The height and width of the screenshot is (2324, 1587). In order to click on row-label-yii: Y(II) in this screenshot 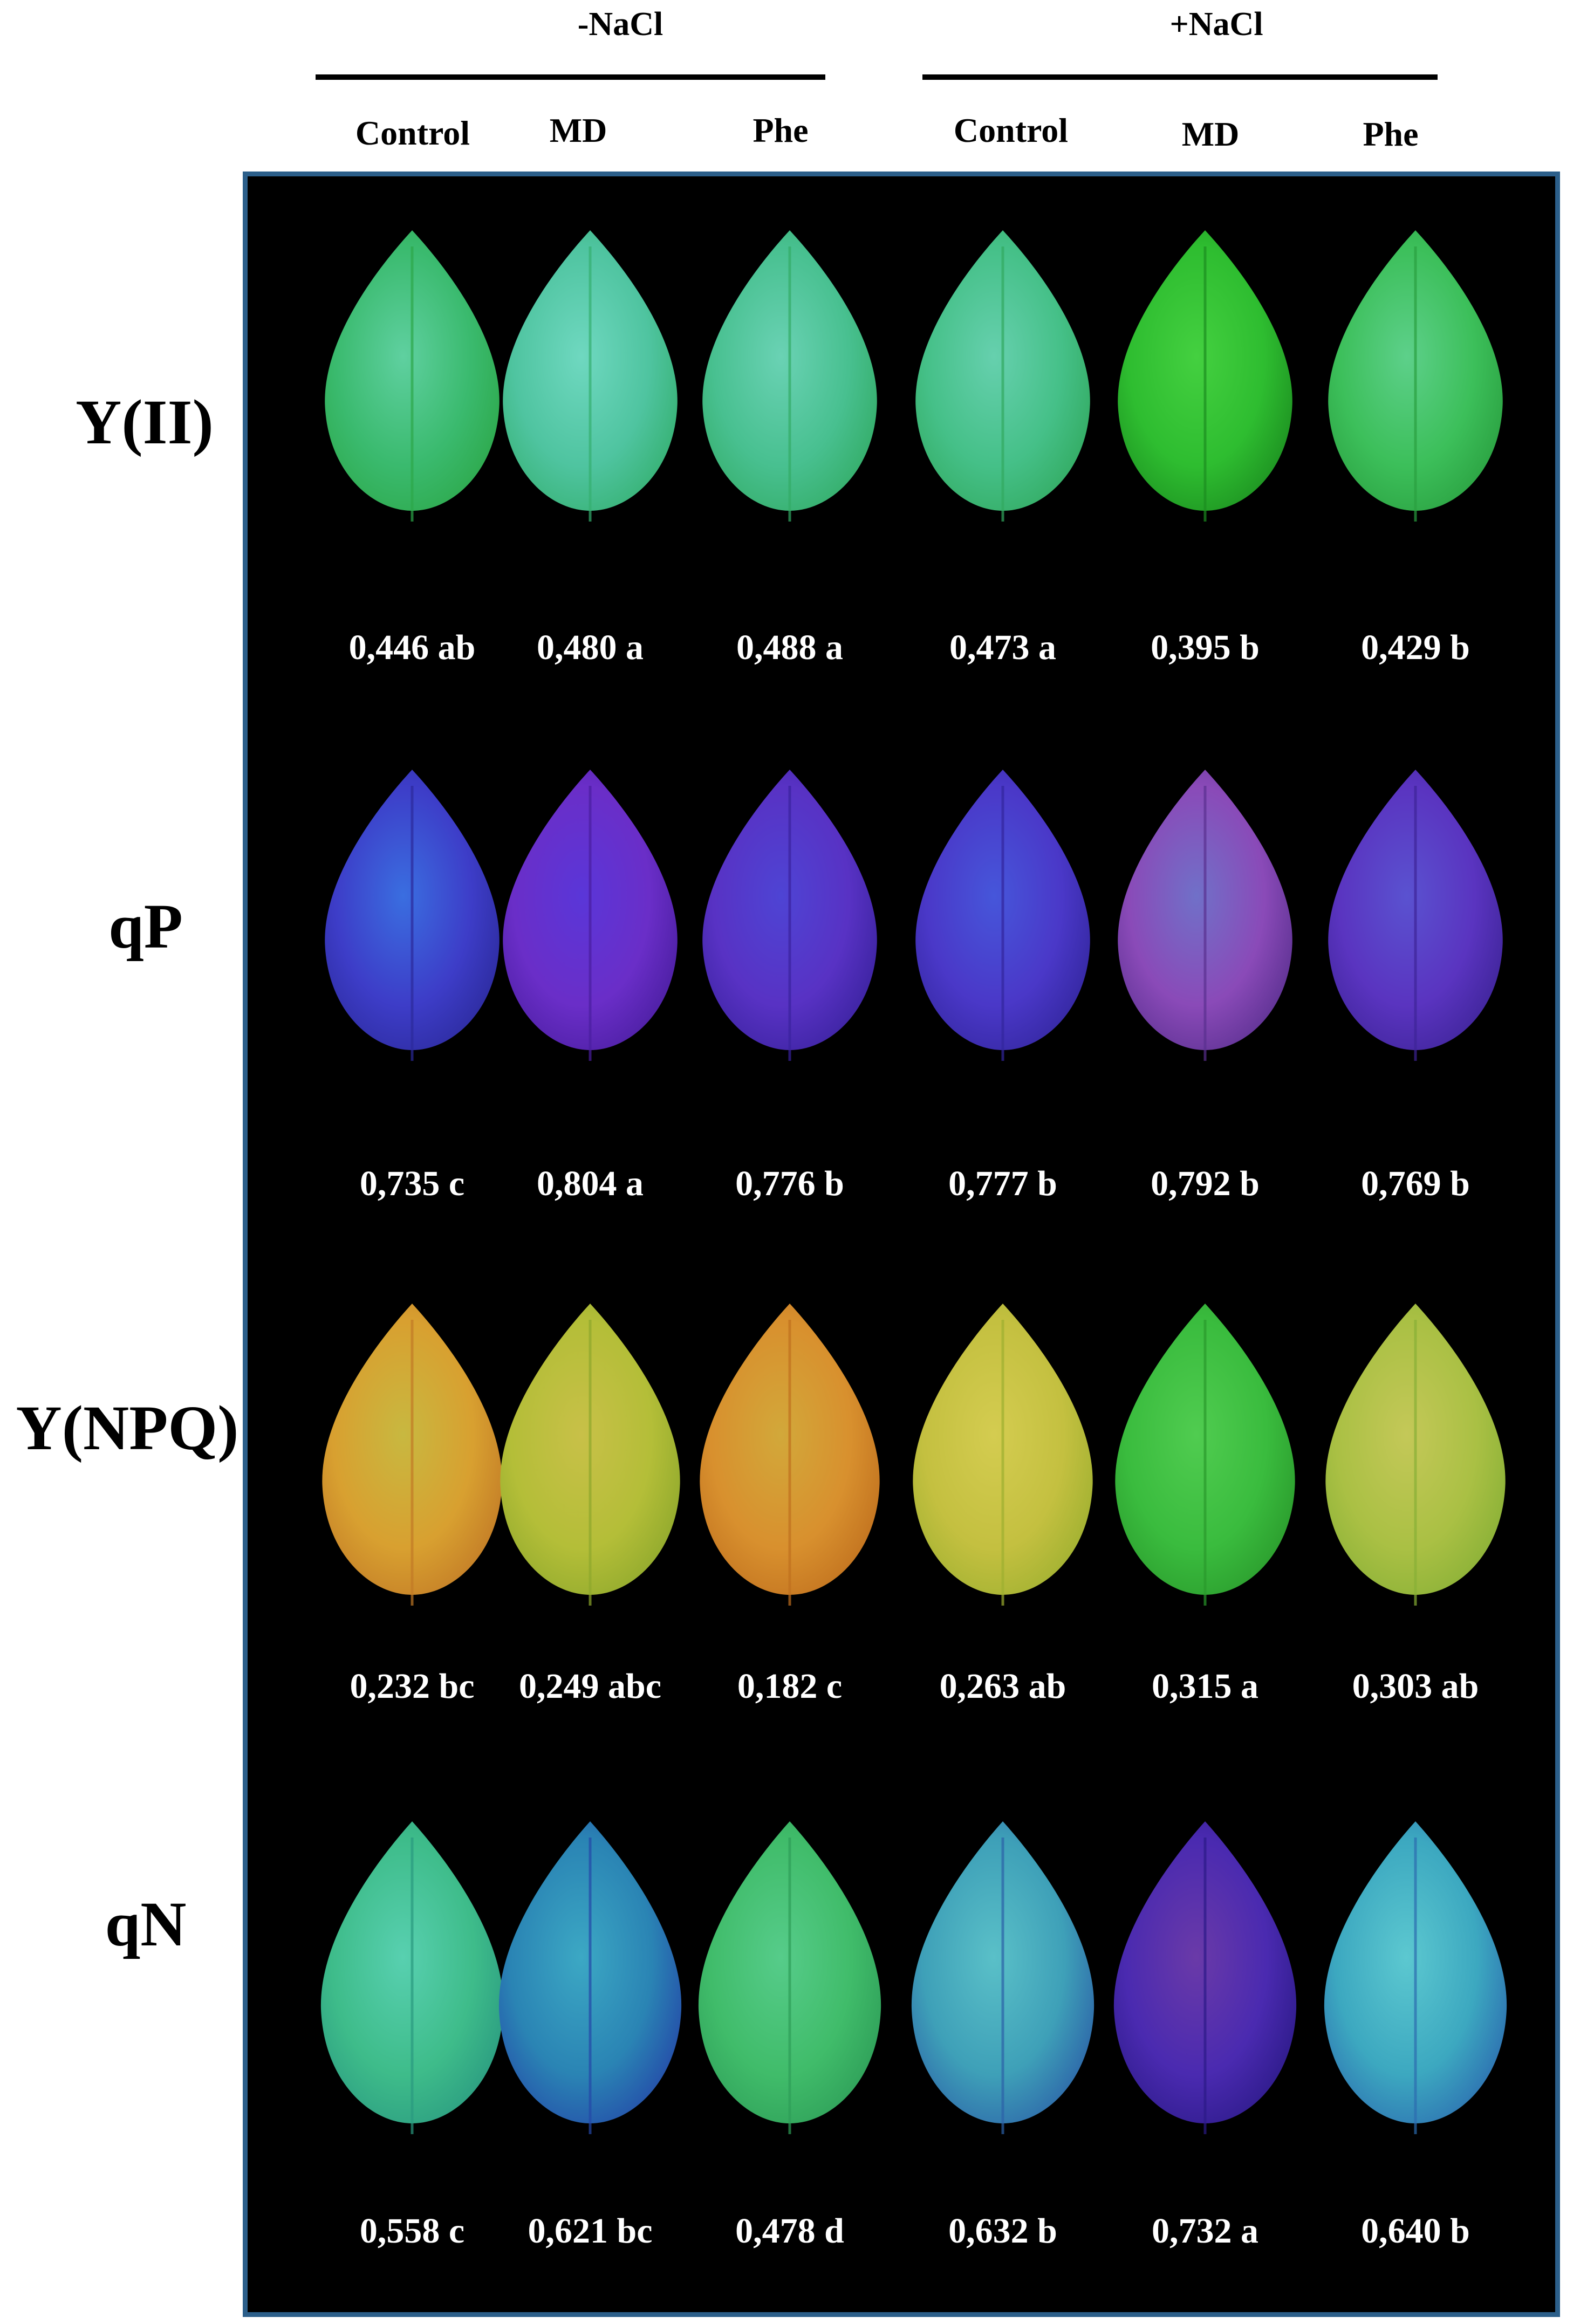, I will do `click(145, 422)`.